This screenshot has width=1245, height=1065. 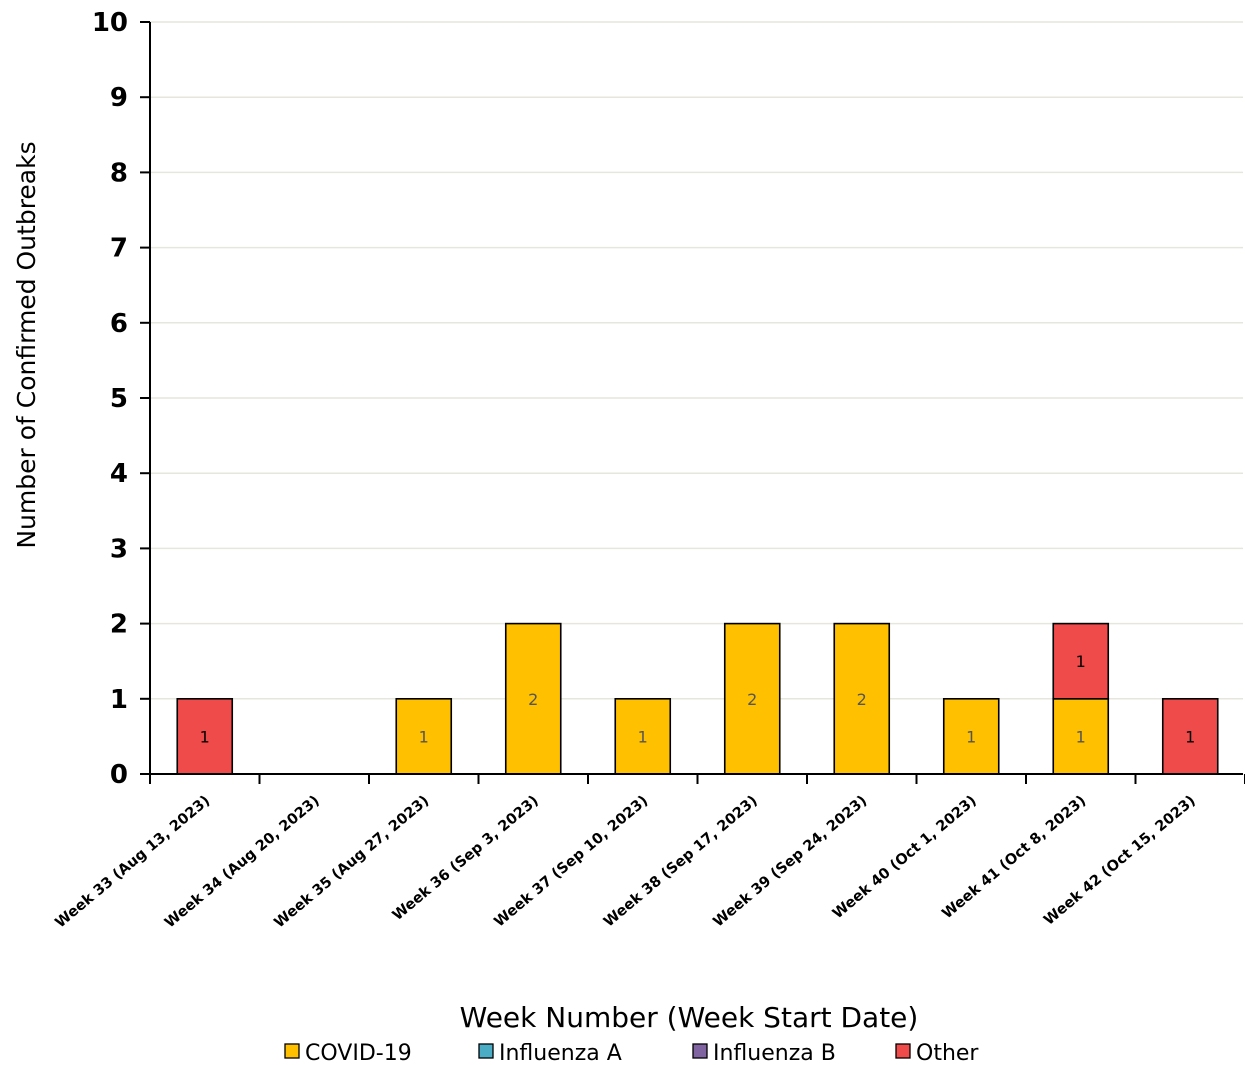 I want to click on y-tick-label: 6, so click(x=119, y=324).